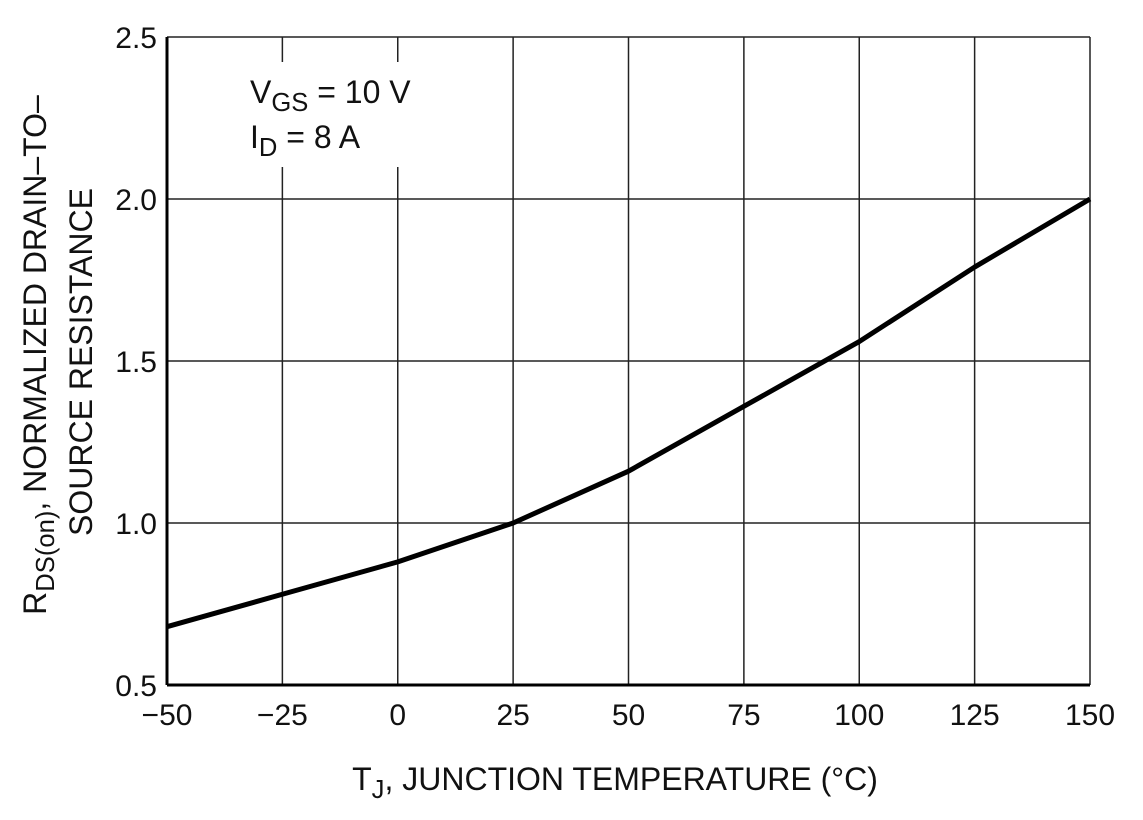 This screenshot has width=1143, height=820. I want to click on x-axis-label-rest: , JUNCTION TEMPERATURE (°C), so click(630, 779).